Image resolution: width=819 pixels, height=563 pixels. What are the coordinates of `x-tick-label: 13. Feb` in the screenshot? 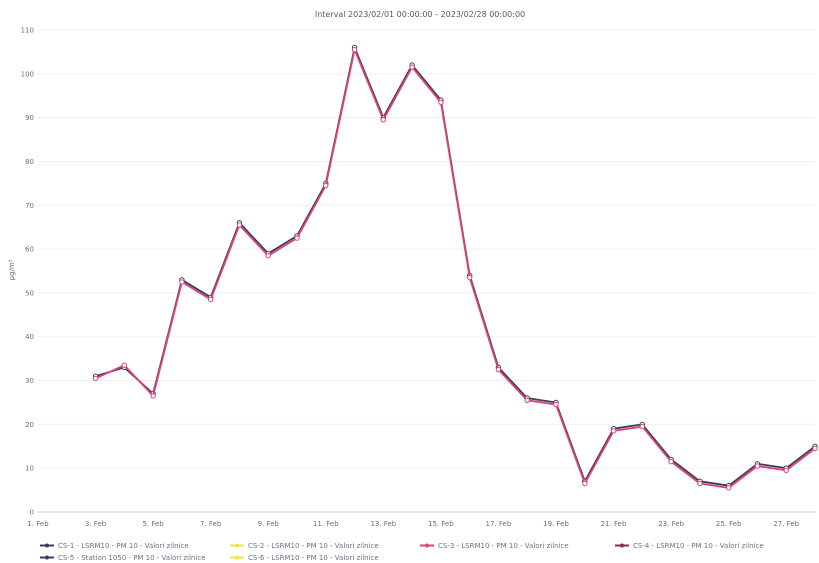 It's located at (383, 524).